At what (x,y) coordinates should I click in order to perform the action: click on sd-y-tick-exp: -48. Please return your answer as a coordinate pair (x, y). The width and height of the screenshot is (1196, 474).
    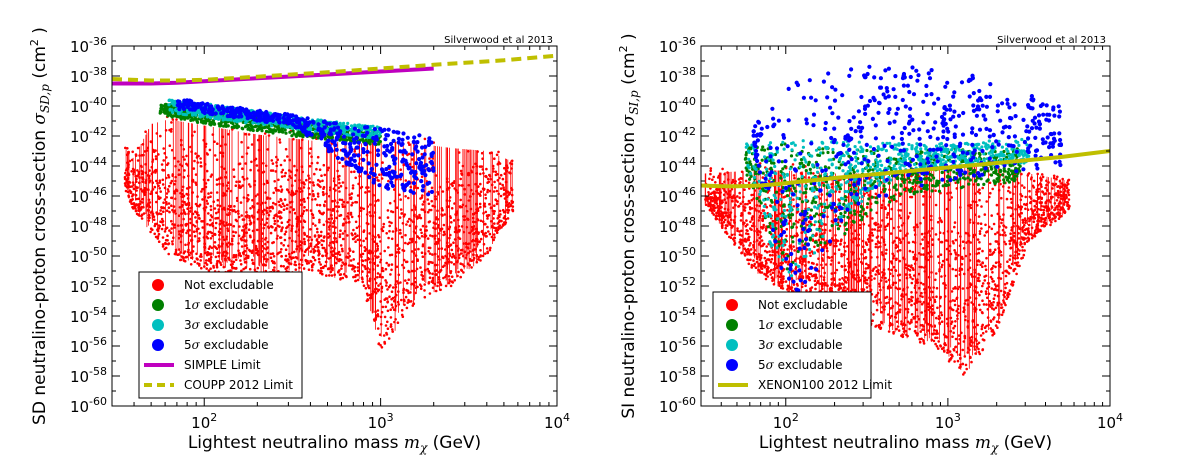
    Looking at the image, I should click on (98, 221).